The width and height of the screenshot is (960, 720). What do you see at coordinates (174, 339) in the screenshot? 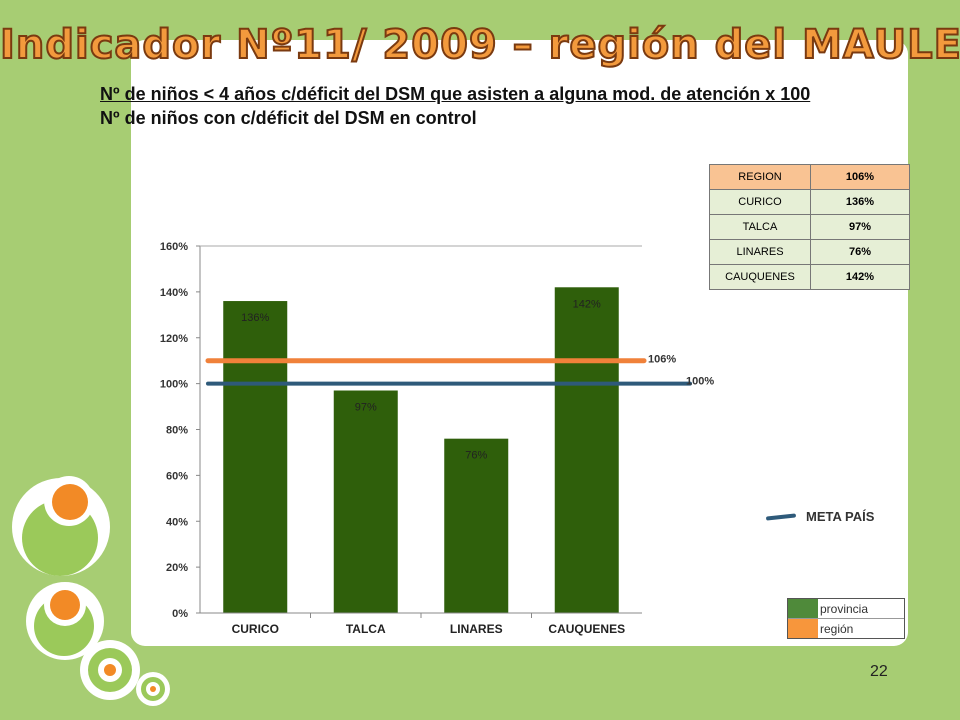
I see `y-tick-label: 120%` at bounding box center [174, 339].